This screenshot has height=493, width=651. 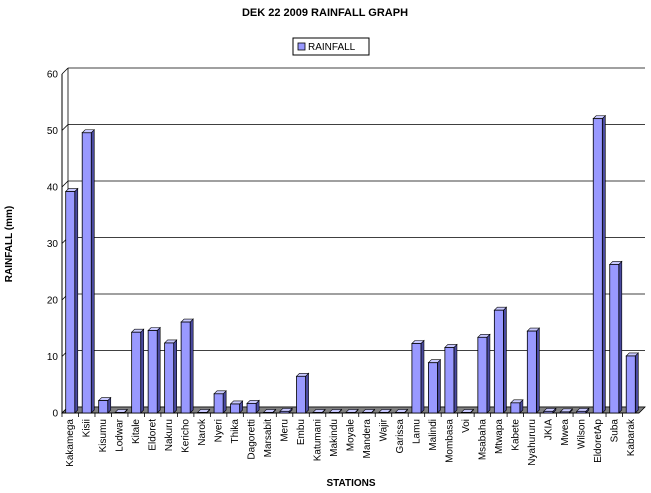 What do you see at coordinates (169, 435) in the screenshot?
I see `x-tick-label: Nakuru` at bounding box center [169, 435].